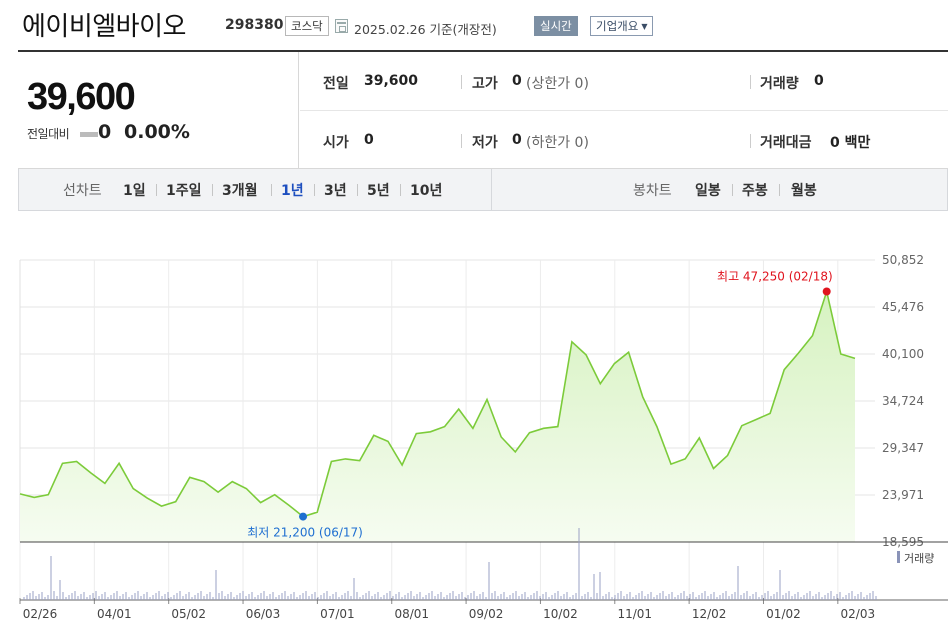 Image resolution: width=948 pixels, height=632 pixels. I want to click on tab-3-years: 3년, so click(335, 191).